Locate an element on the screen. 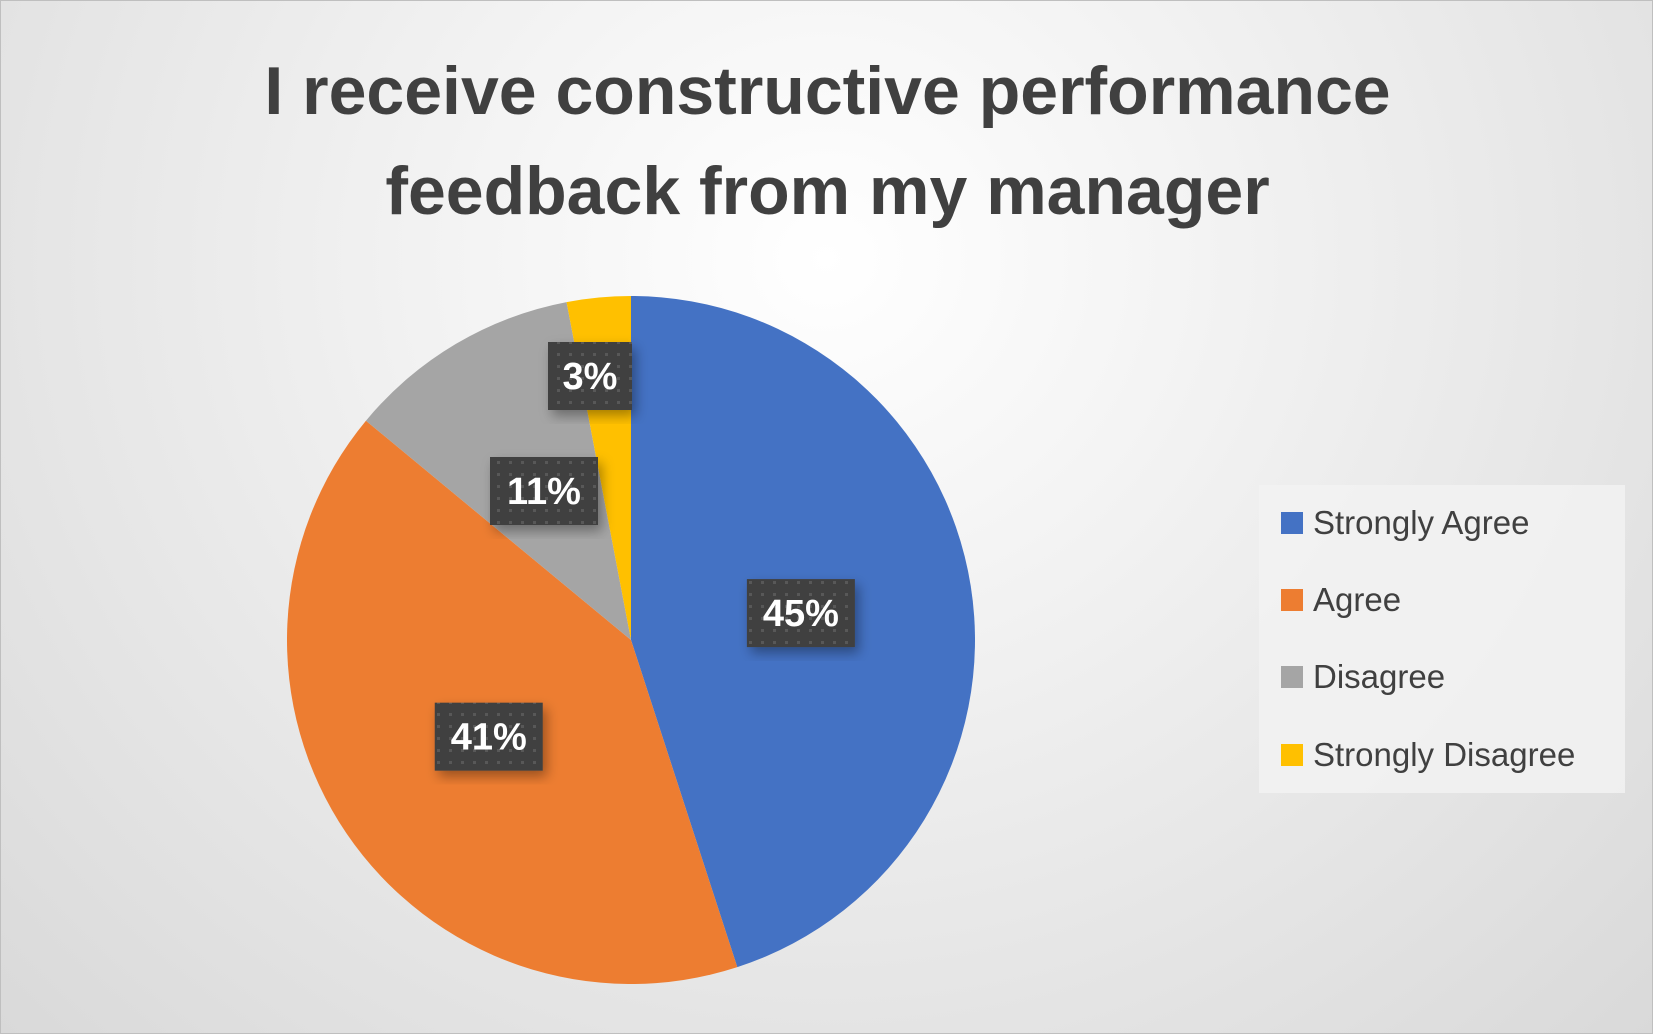 The height and width of the screenshot is (1035, 1653). legend-label: Strongly Disagree is located at coordinates (1444, 754).